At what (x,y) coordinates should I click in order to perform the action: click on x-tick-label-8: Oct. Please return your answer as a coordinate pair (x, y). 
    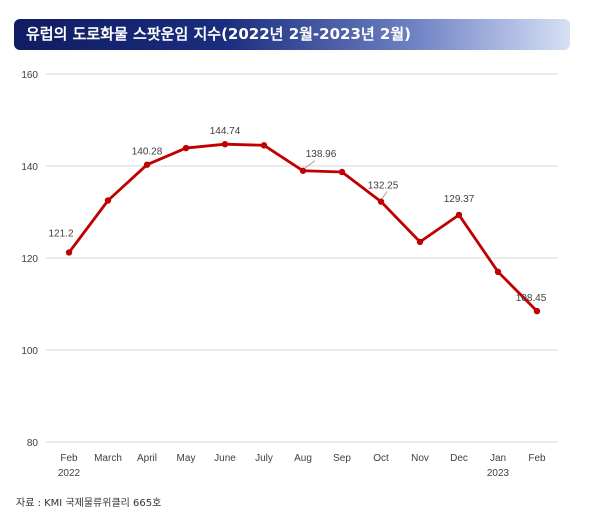
    Looking at the image, I should click on (381, 458).